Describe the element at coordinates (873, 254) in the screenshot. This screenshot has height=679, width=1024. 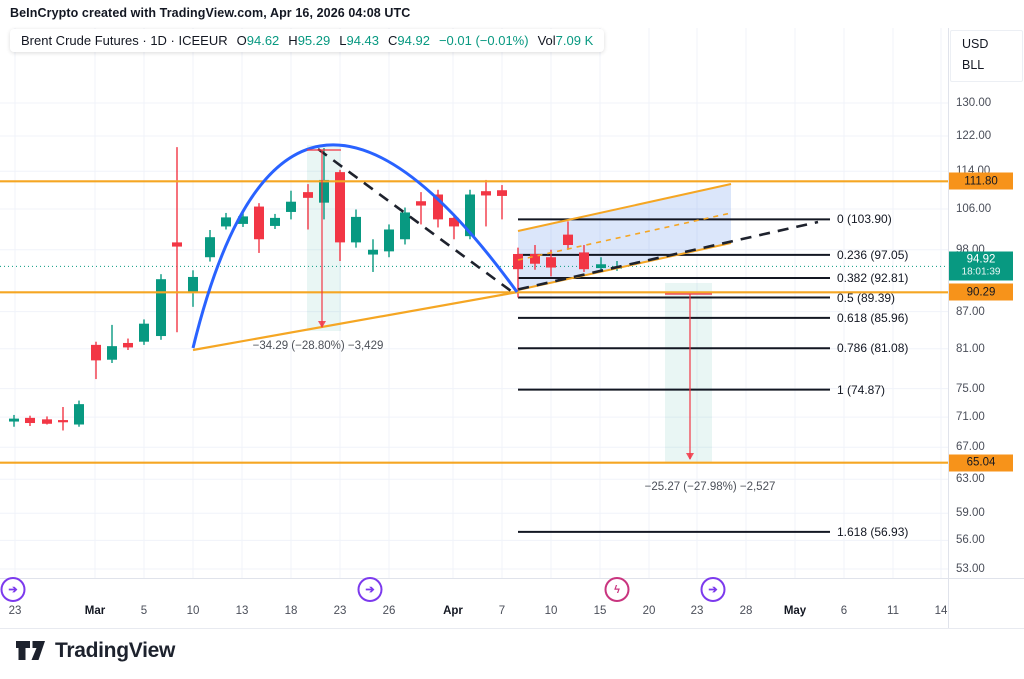
I see `fib-level-label: 0.236 (97.05)` at that location.